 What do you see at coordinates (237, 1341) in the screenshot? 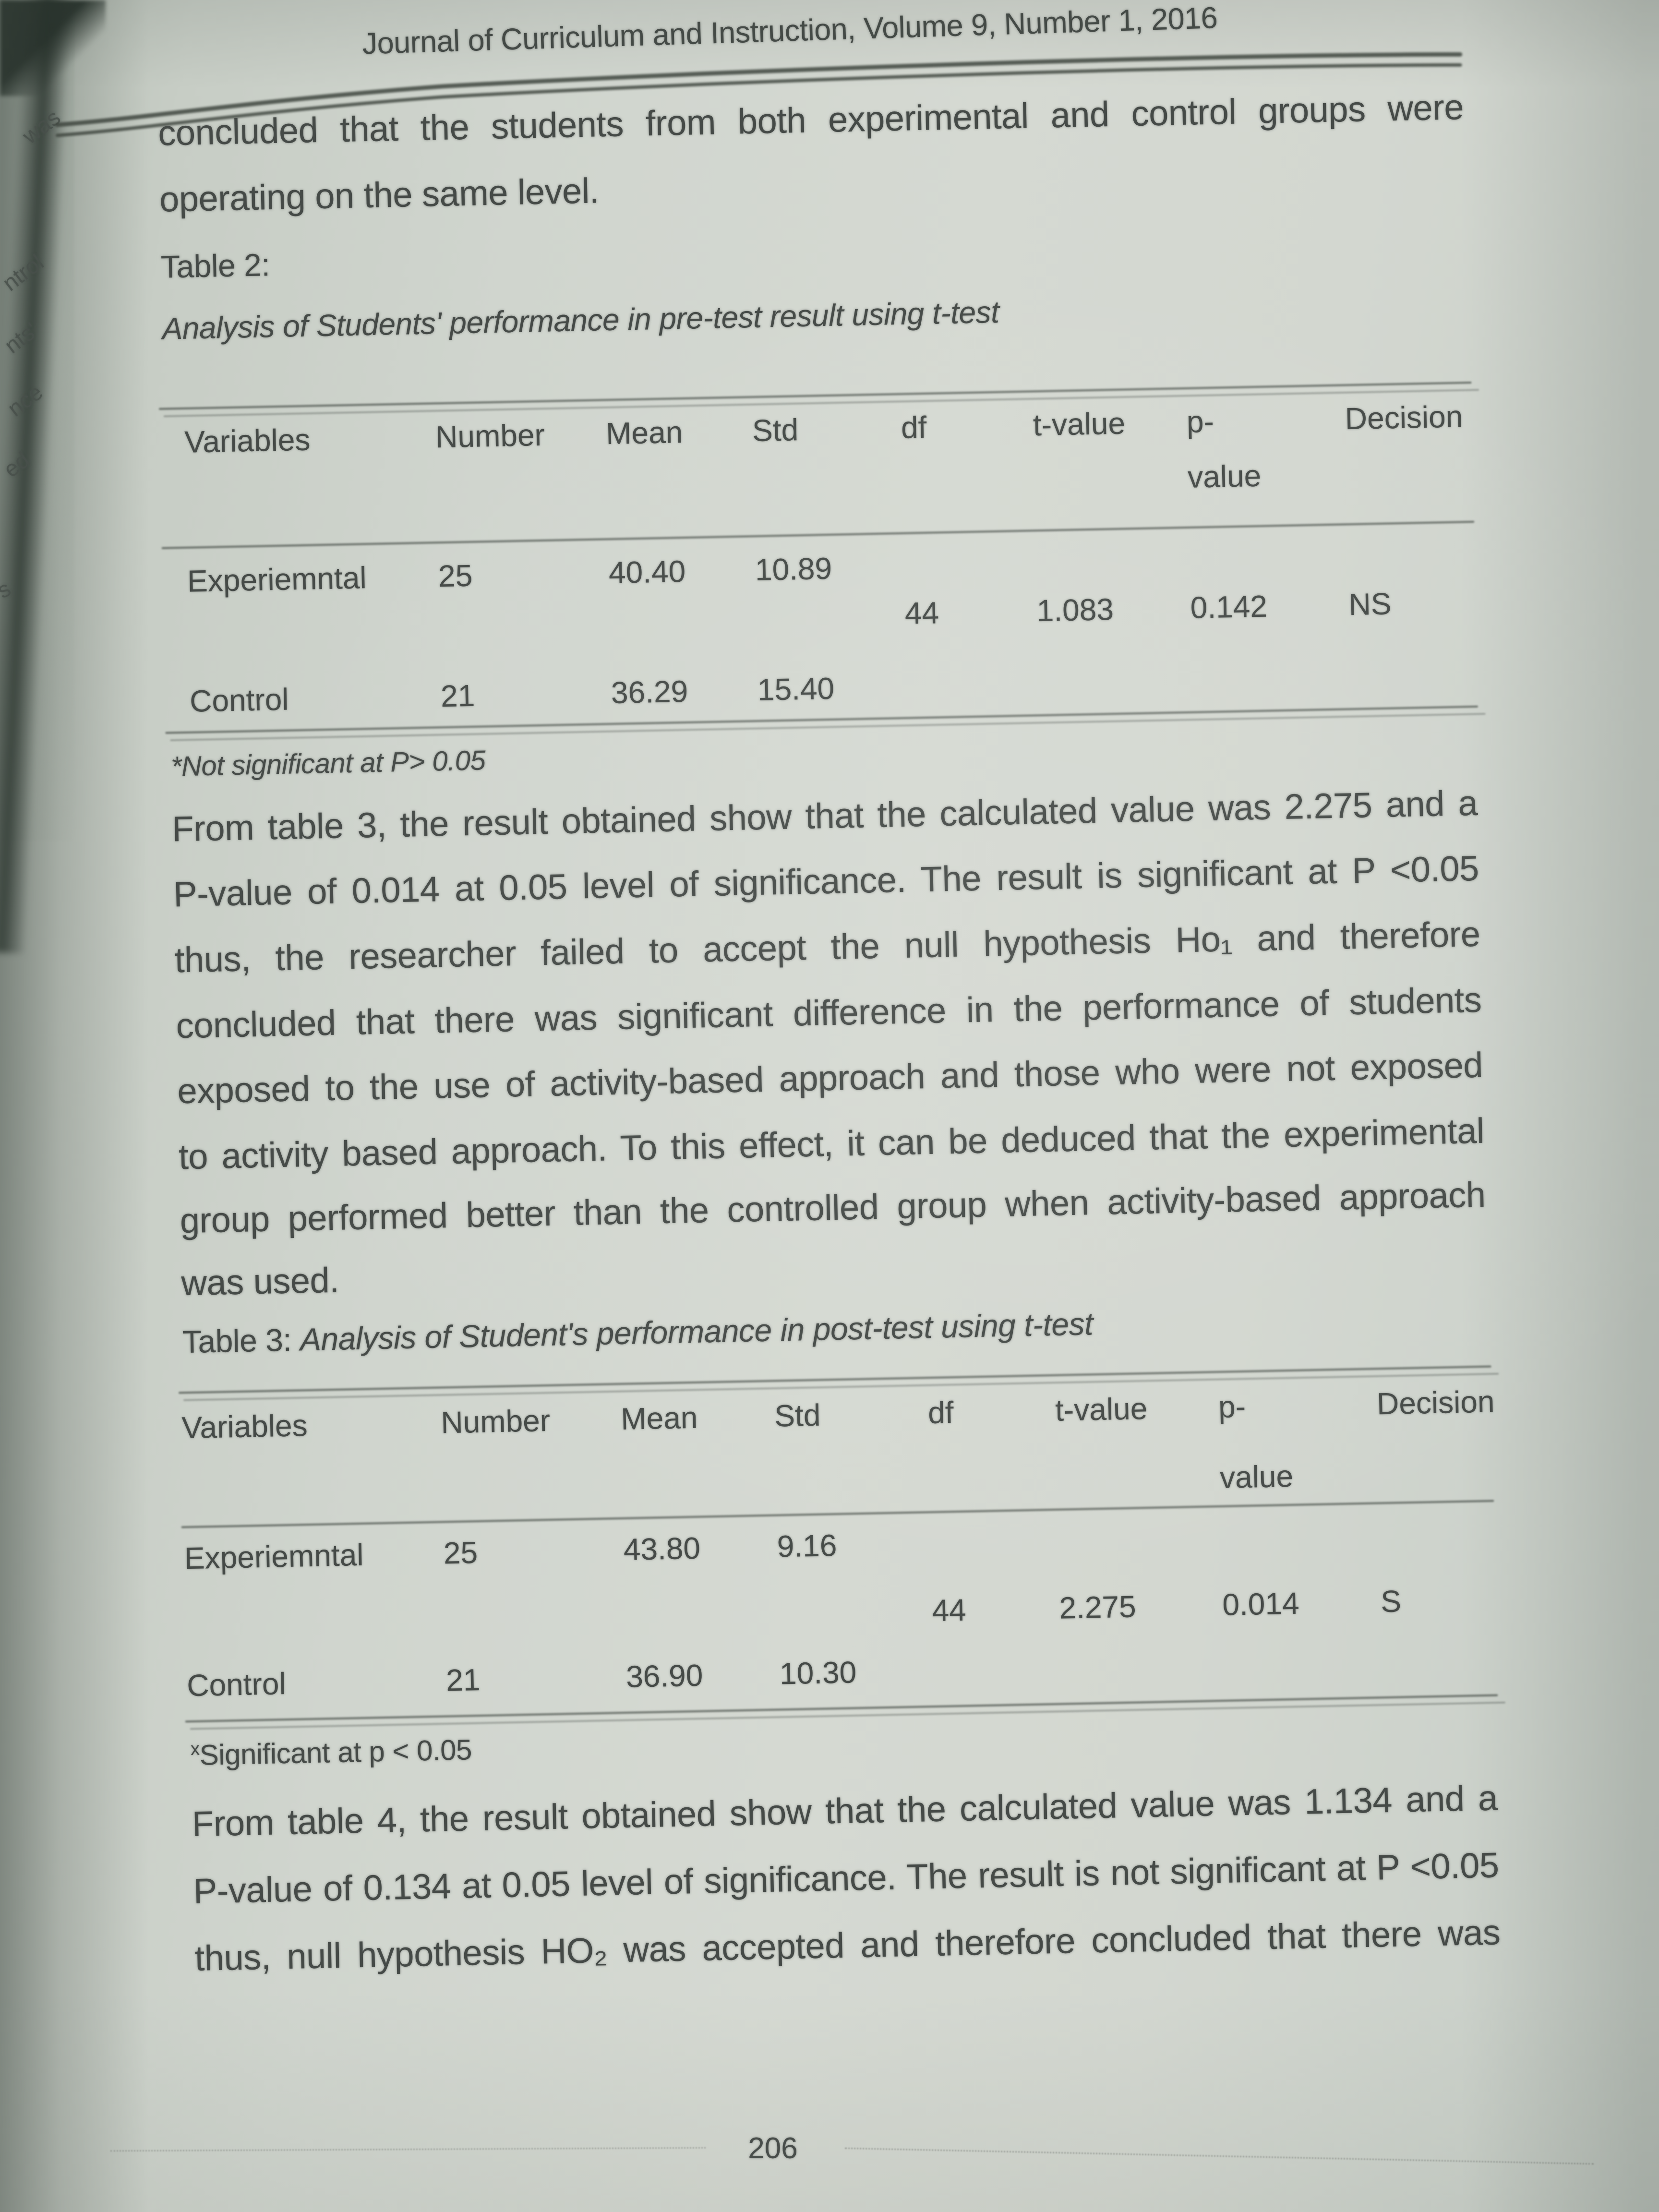
I see `table3-label: Table 3:` at bounding box center [237, 1341].